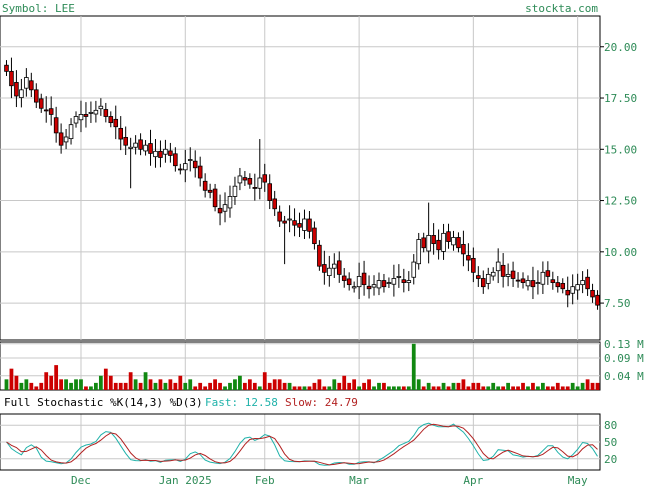 Image resolution: width=655 pixels, height=490 pixels. I want to click on stochastic-axis-label: 50, so click(610, 442).